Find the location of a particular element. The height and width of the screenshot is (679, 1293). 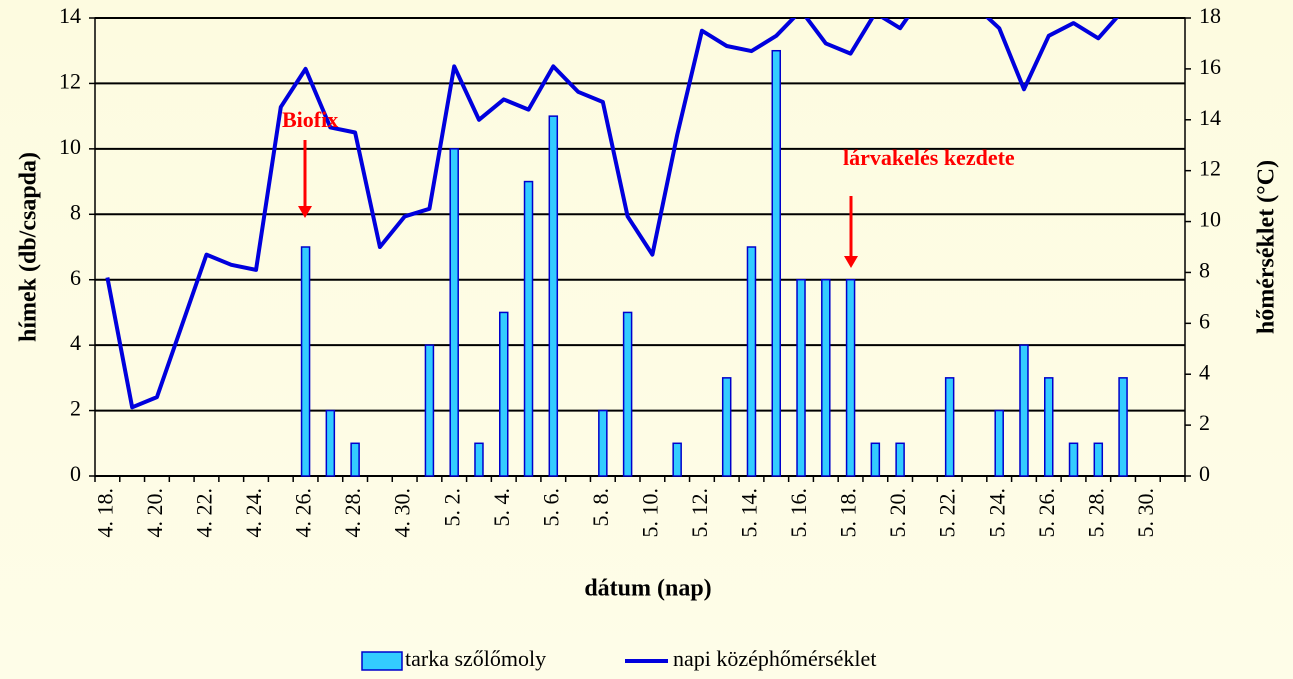

y2-tick-label: 6 is located at coordinates (1204, 320).